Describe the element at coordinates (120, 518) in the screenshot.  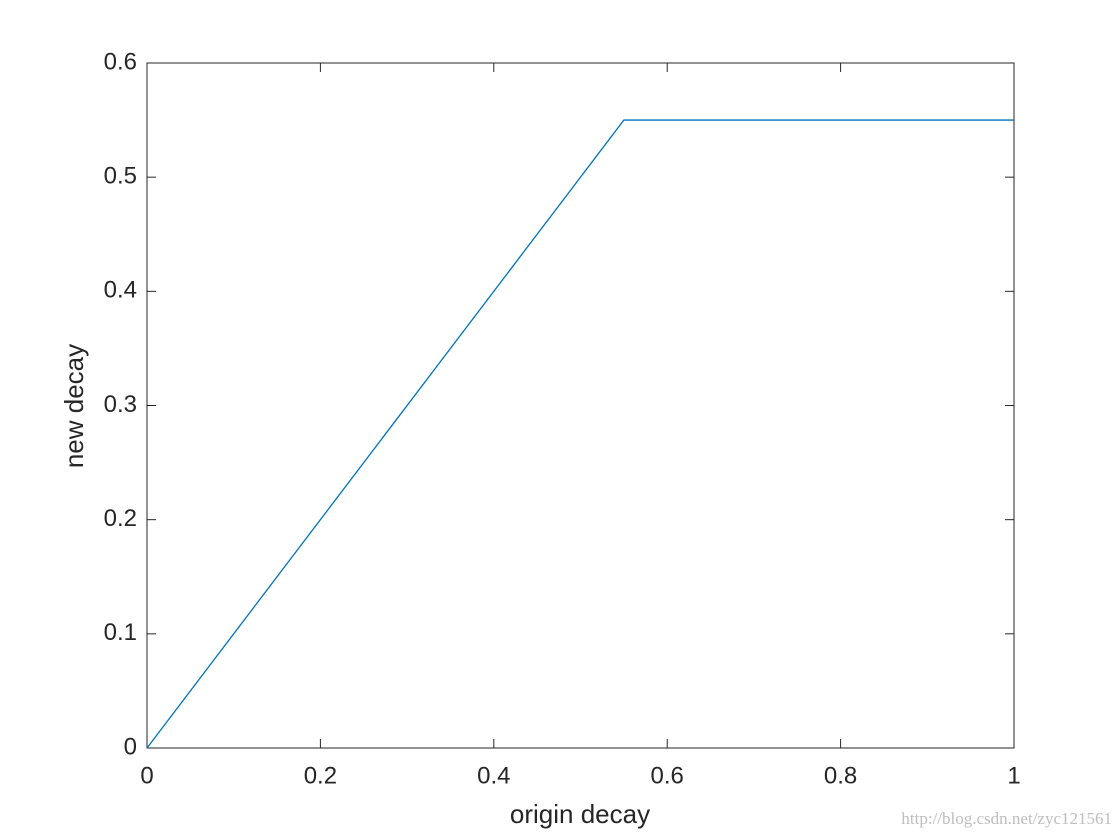
I see `y-tick-label: 0.2` at that location.